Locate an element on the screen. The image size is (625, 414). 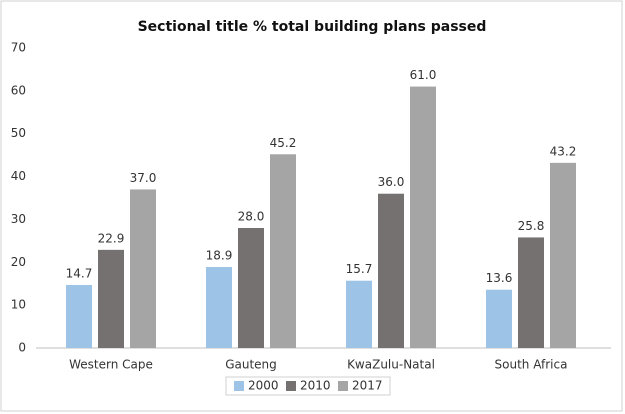
y-tick-label: 0 is located at coordinates (22, 348).